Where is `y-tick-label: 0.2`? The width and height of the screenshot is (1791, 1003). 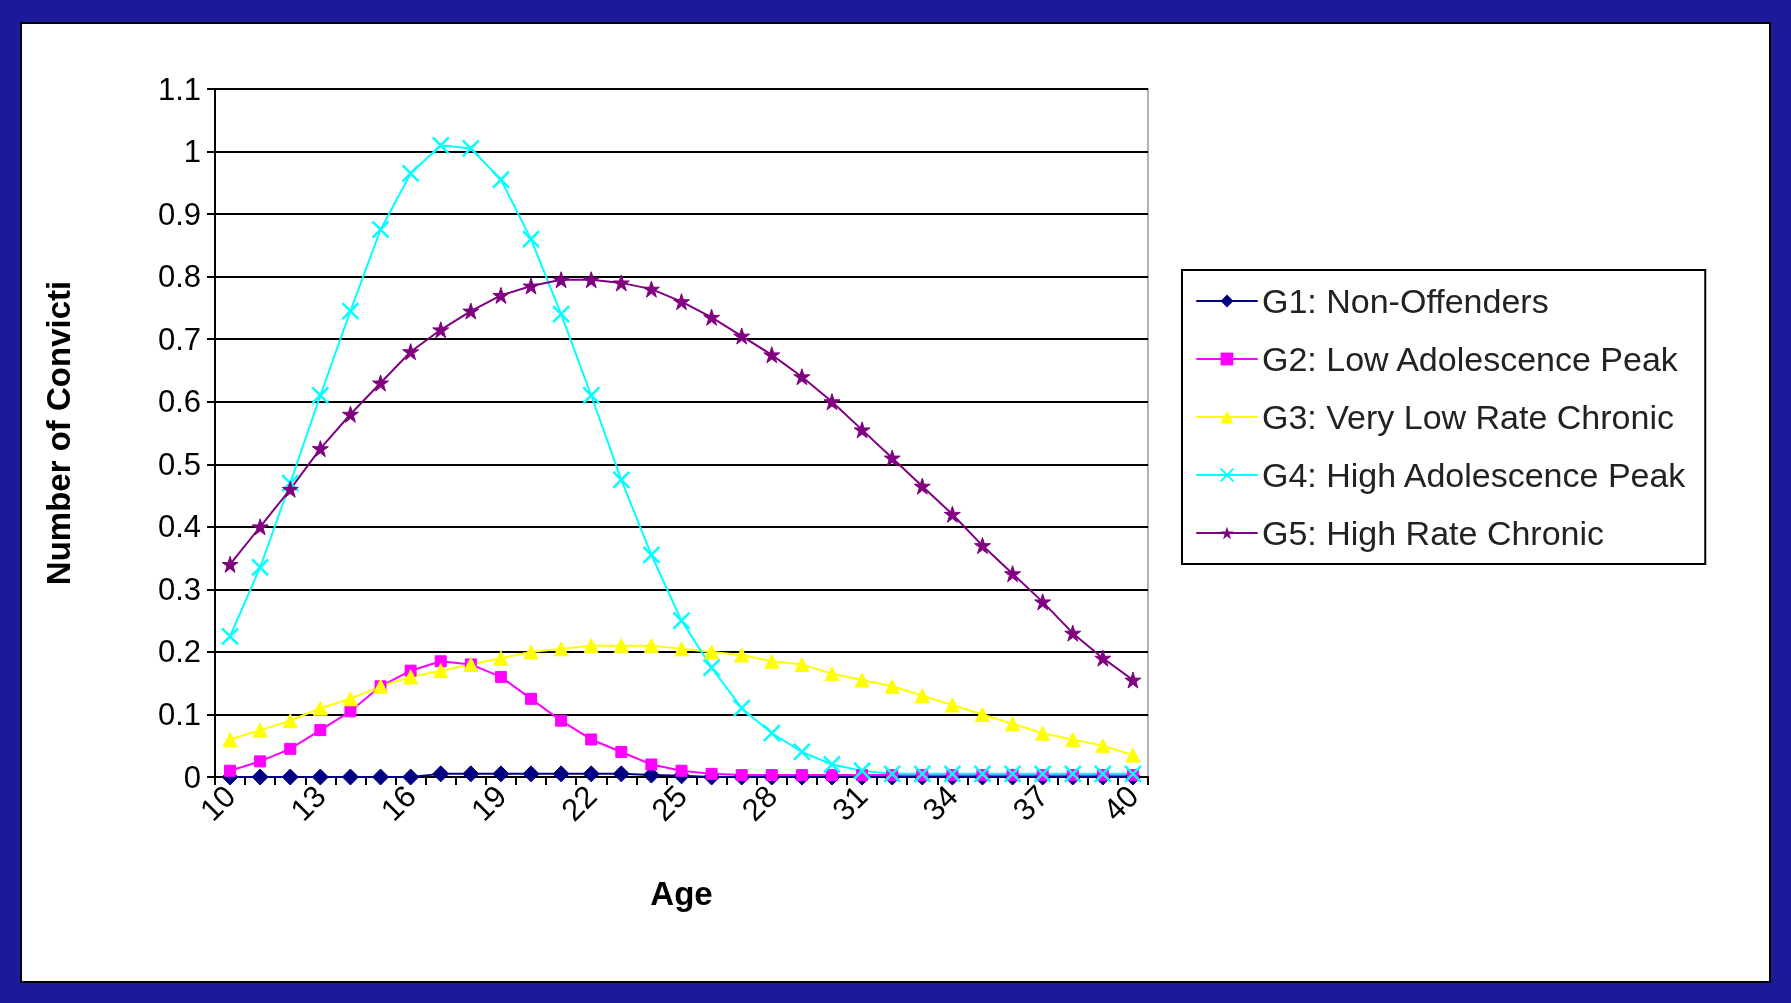 y-tick-label: 0.2 is located at coordinates (179, 652).